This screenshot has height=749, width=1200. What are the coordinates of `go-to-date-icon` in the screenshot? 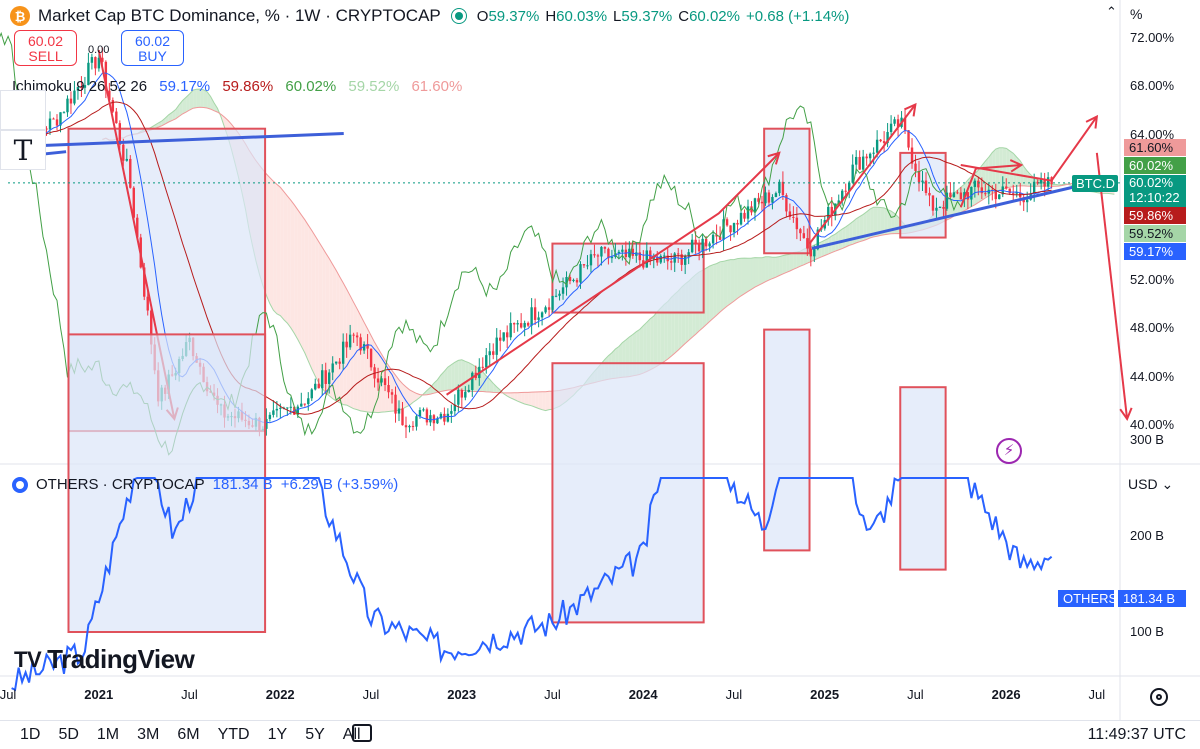 It's located at (362, 733).